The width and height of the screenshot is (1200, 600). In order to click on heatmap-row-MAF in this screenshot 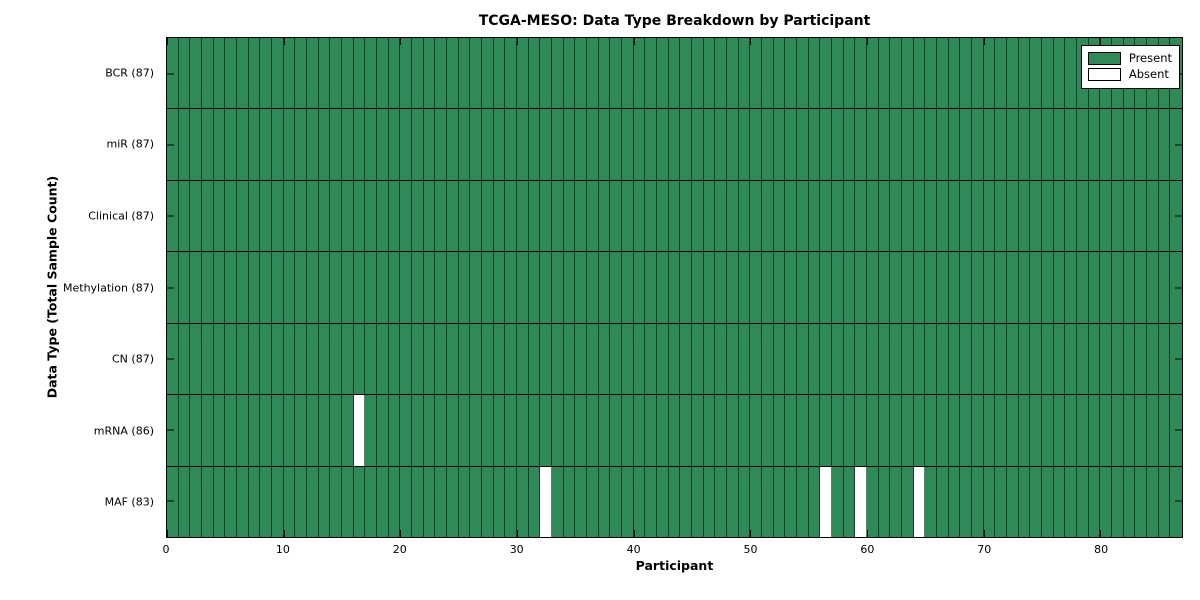, I will do `click(674, 501)`.